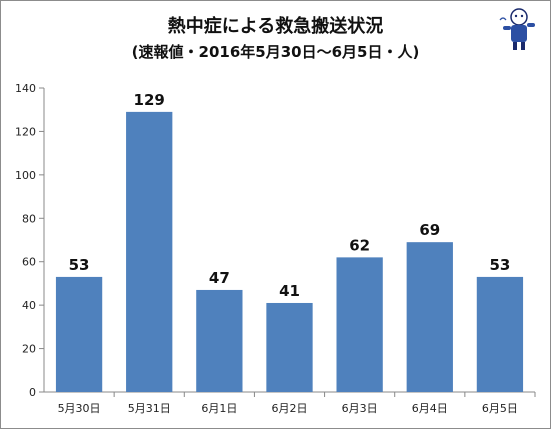 This screenshot has width=551, height=429. Describe the element at coordinates (517, 29) in the screenshot. I see `mascot-illustration` at that location.